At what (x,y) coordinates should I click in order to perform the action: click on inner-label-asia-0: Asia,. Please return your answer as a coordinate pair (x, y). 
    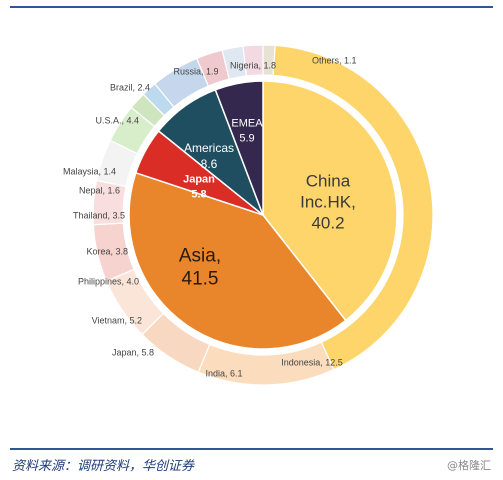
    Looking at the image, I should click on (200, 256).